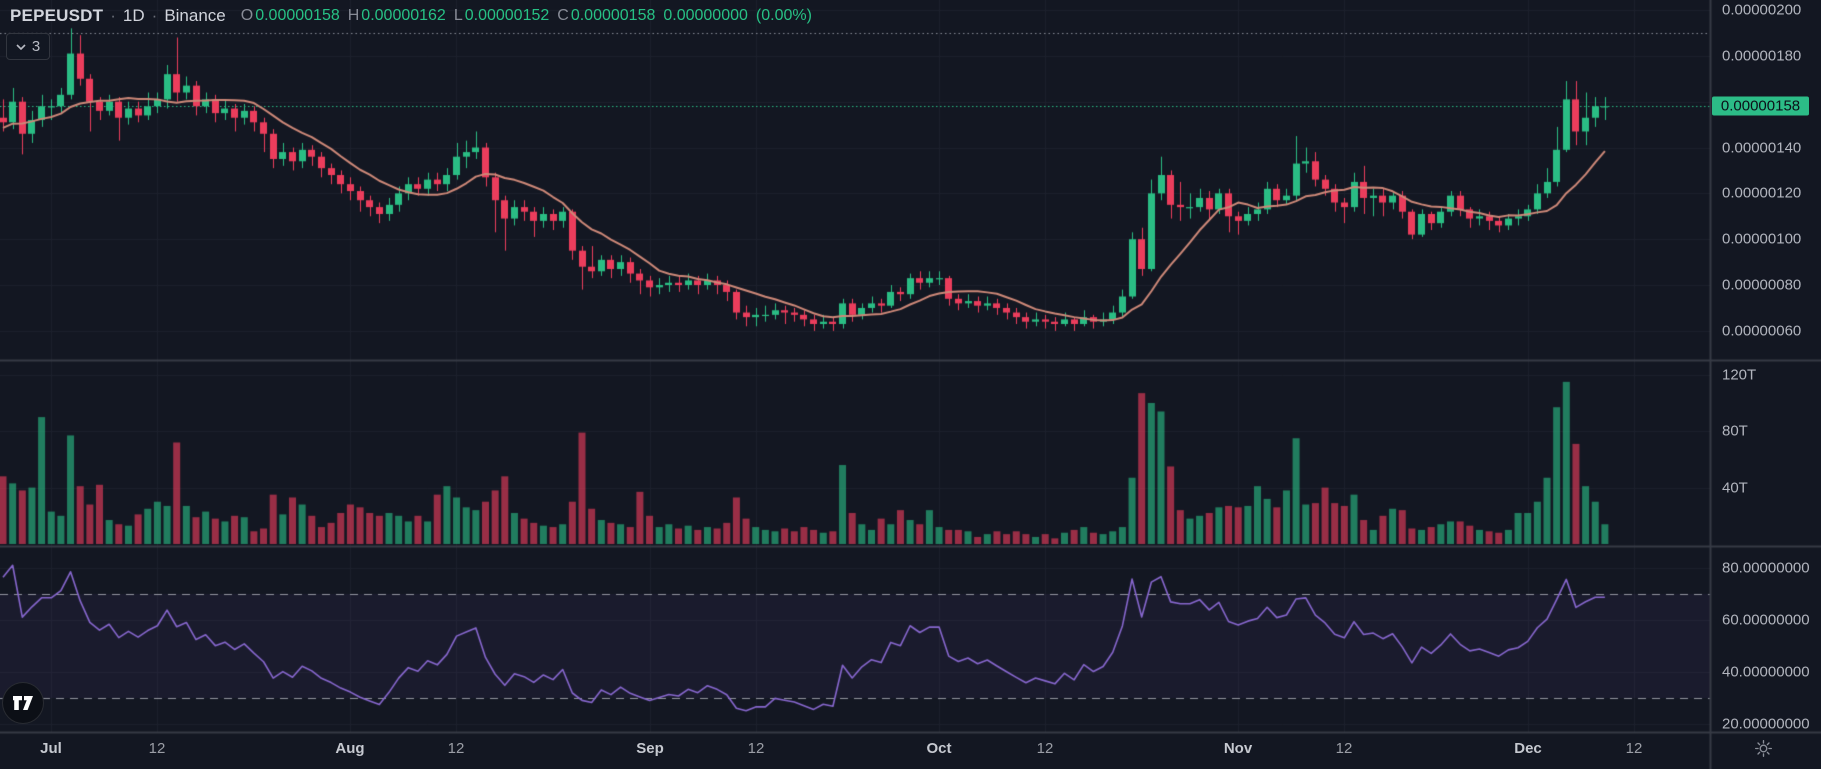 The height and width of the screenshot is (769, 1821). What do you see at coordinates (783, 15) in the screenshot?
I see `change-percent: (0.00%)` at bounding box center [783, 15].